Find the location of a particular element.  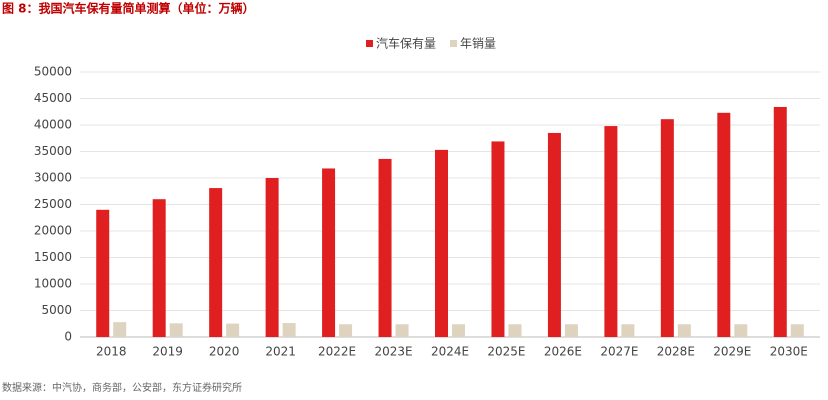

x-tick-label: 2028E is located at coordinates (676, 352).